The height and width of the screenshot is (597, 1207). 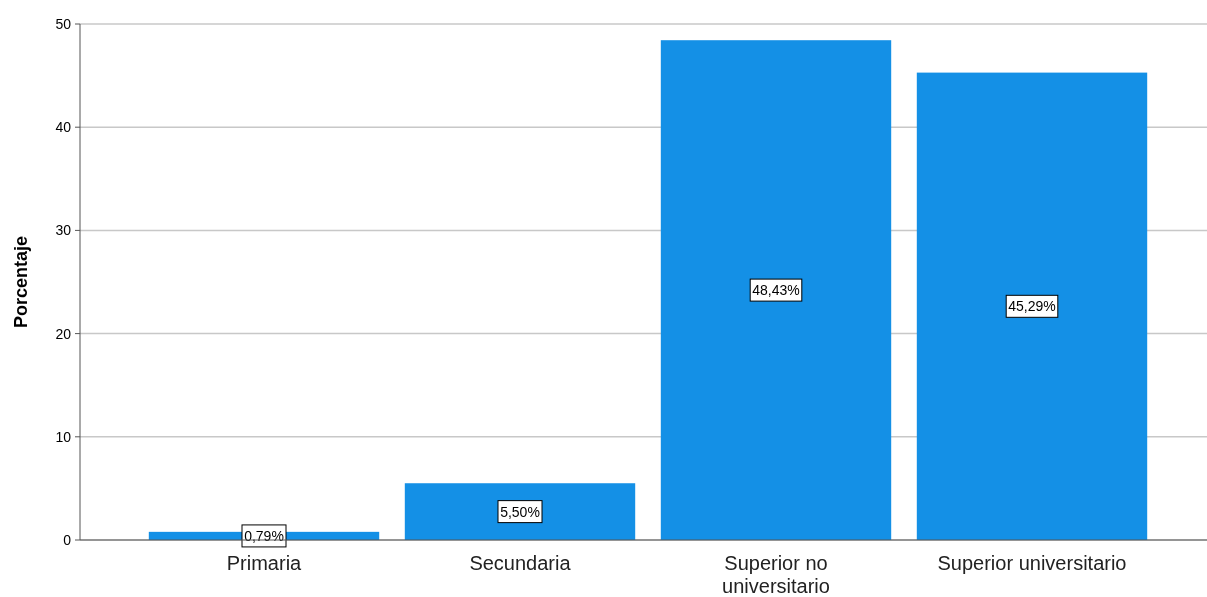 I want to click on y-tick-label: 10, so click(x=63, y=436).